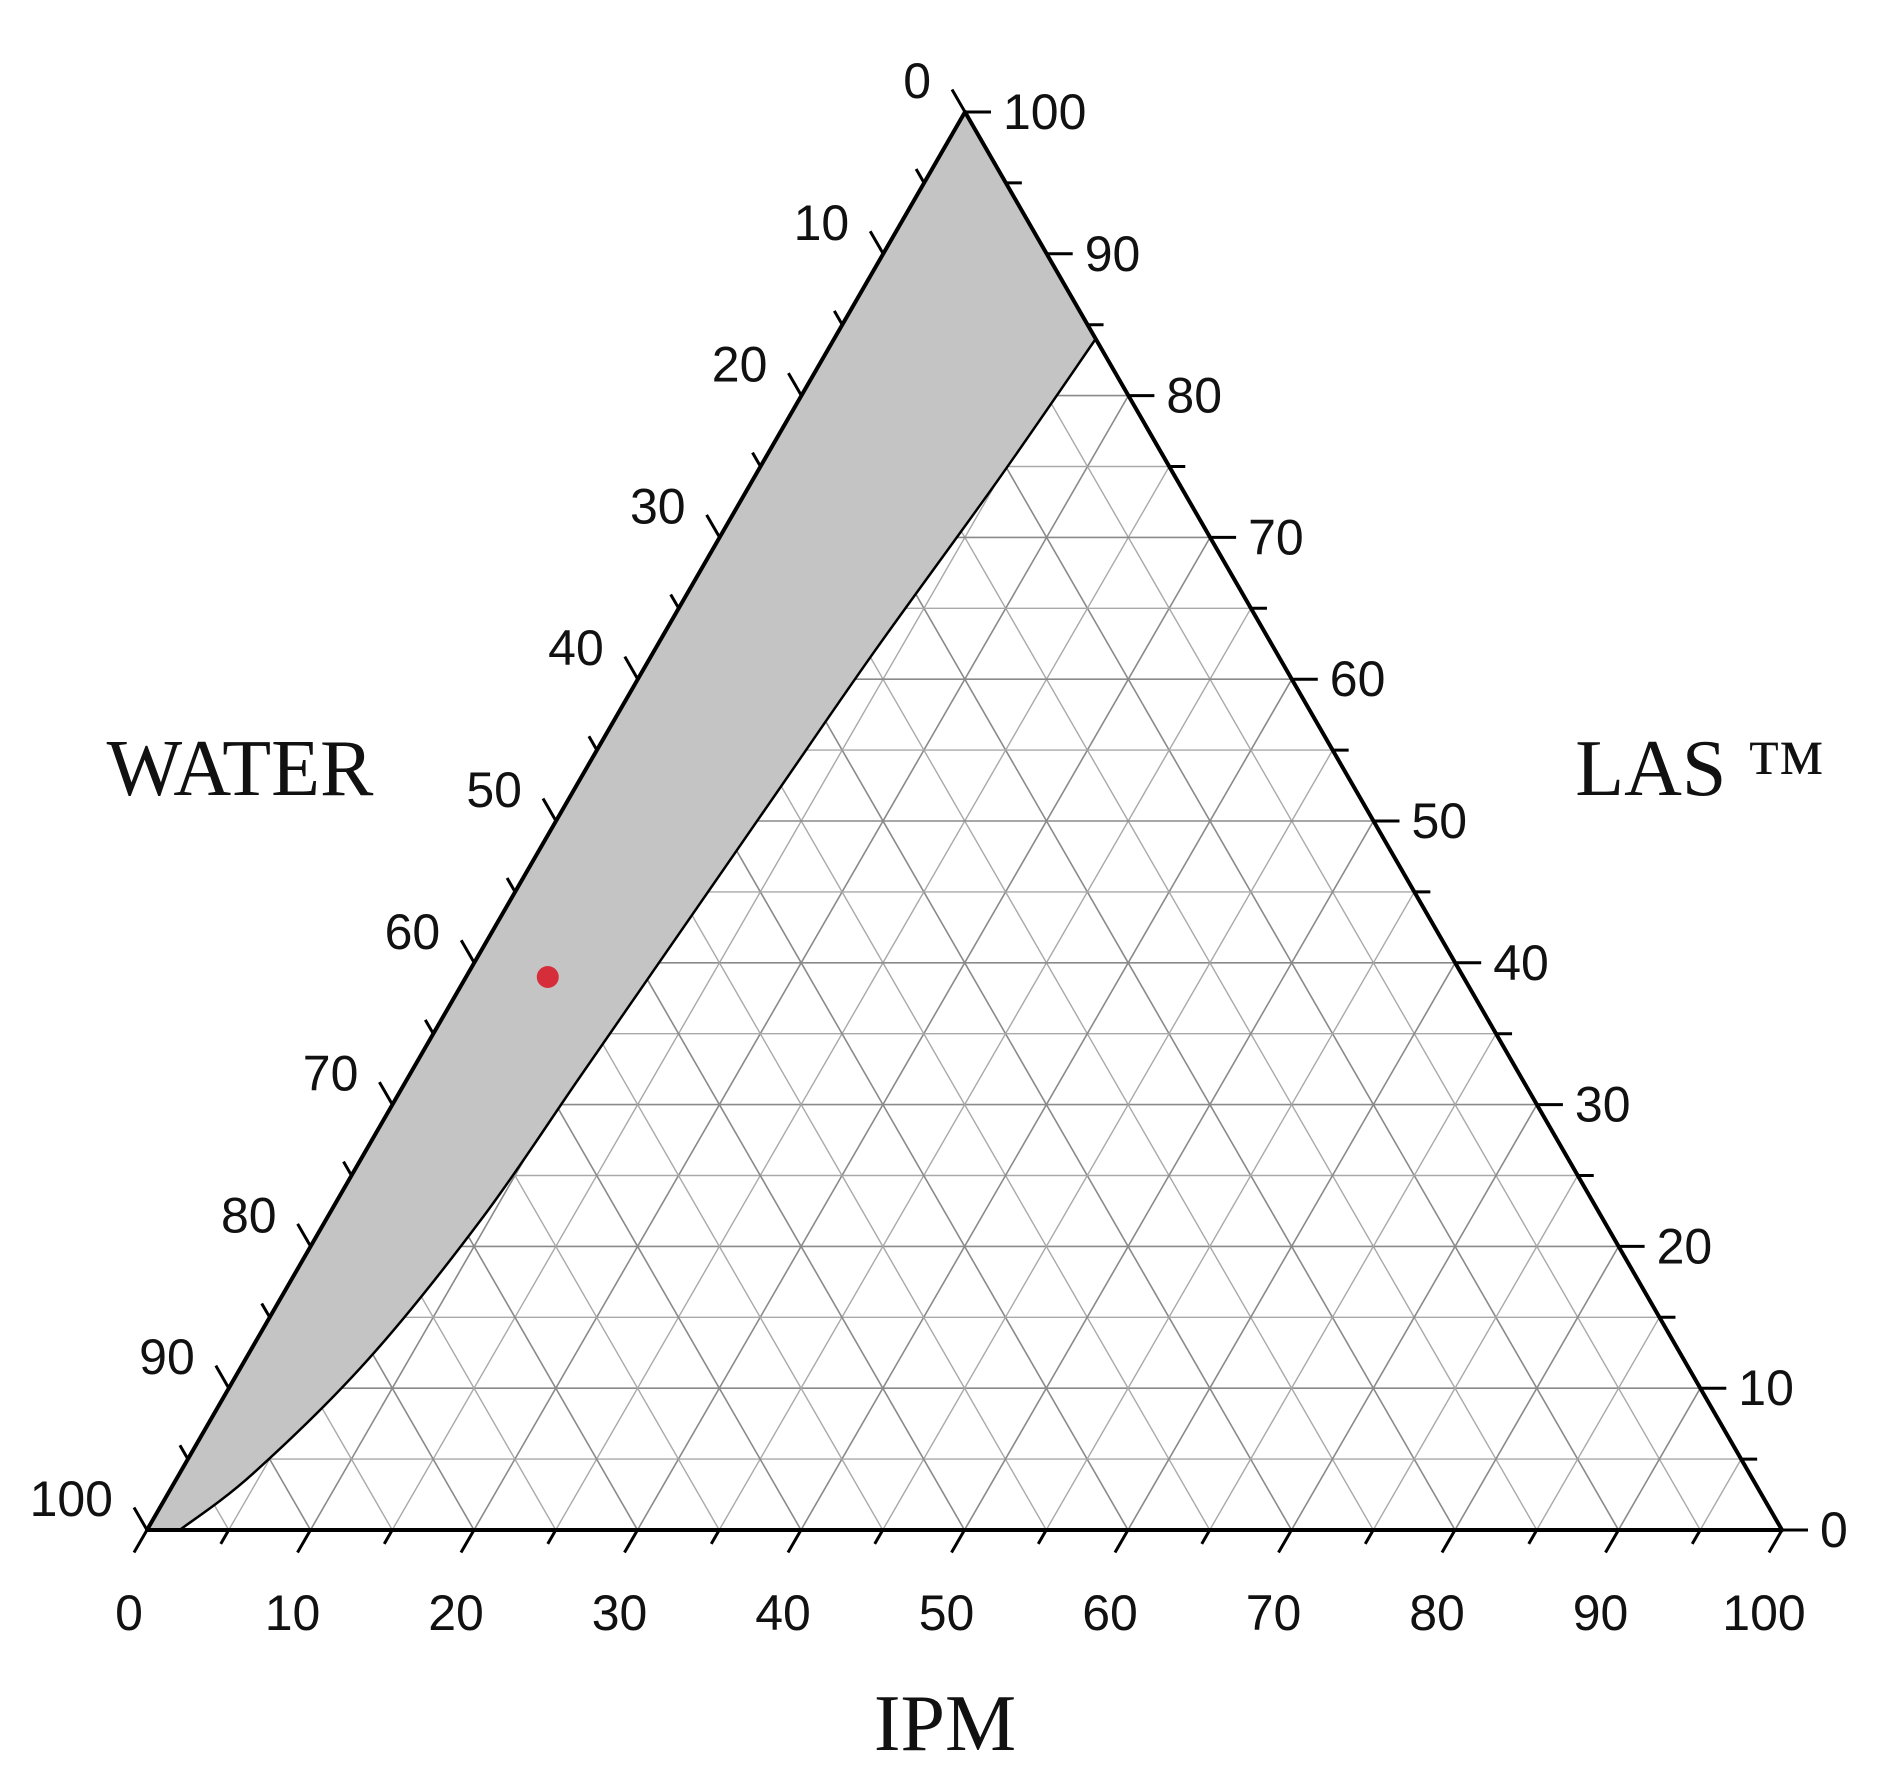 This screenshot has height=1784, width=1879. I want to click on ipm-tick-label: 10, so click(293, 1613).